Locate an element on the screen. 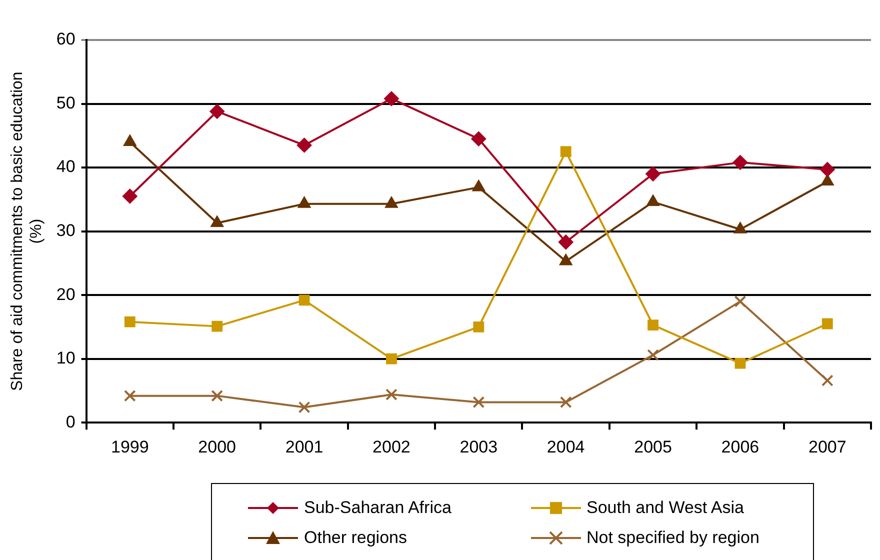 The image size is (880, 560). legend-label: South and West Asia is located at coordinates (665, 508).